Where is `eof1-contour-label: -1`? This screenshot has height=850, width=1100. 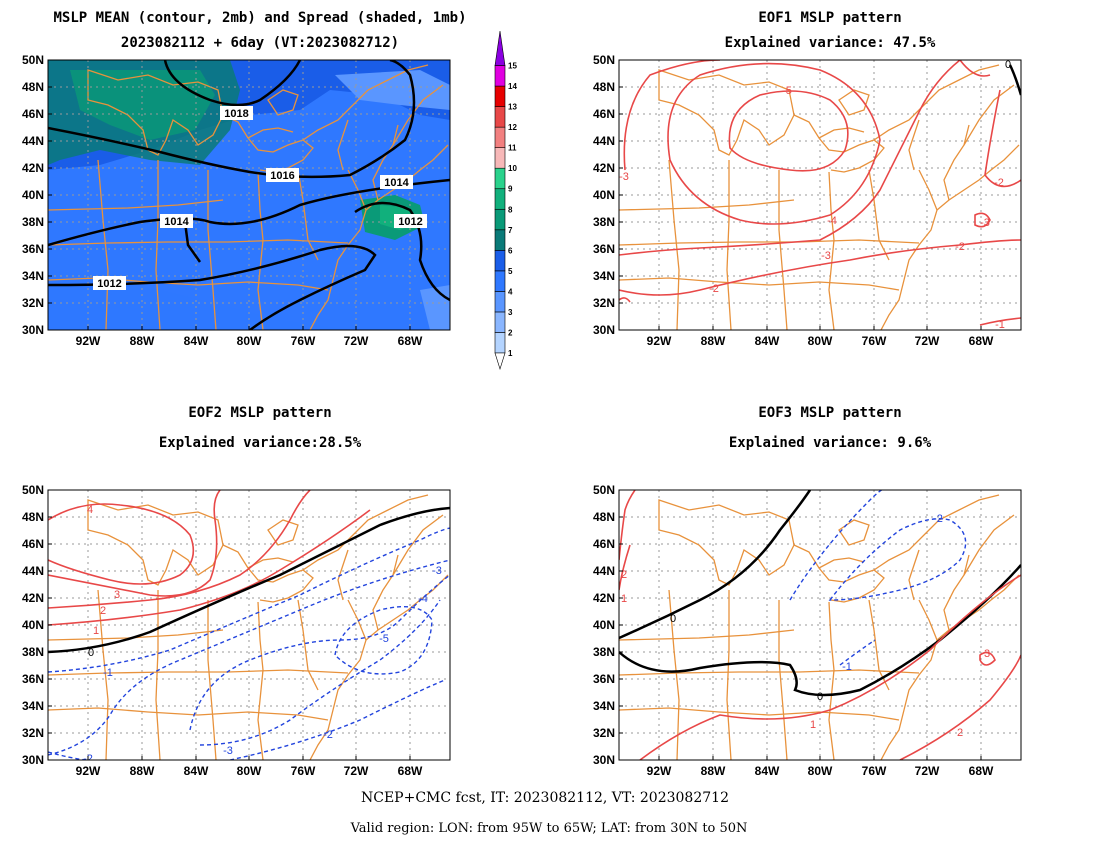 eof1-contour-label: -1 is located at coordinates (1000, 325).